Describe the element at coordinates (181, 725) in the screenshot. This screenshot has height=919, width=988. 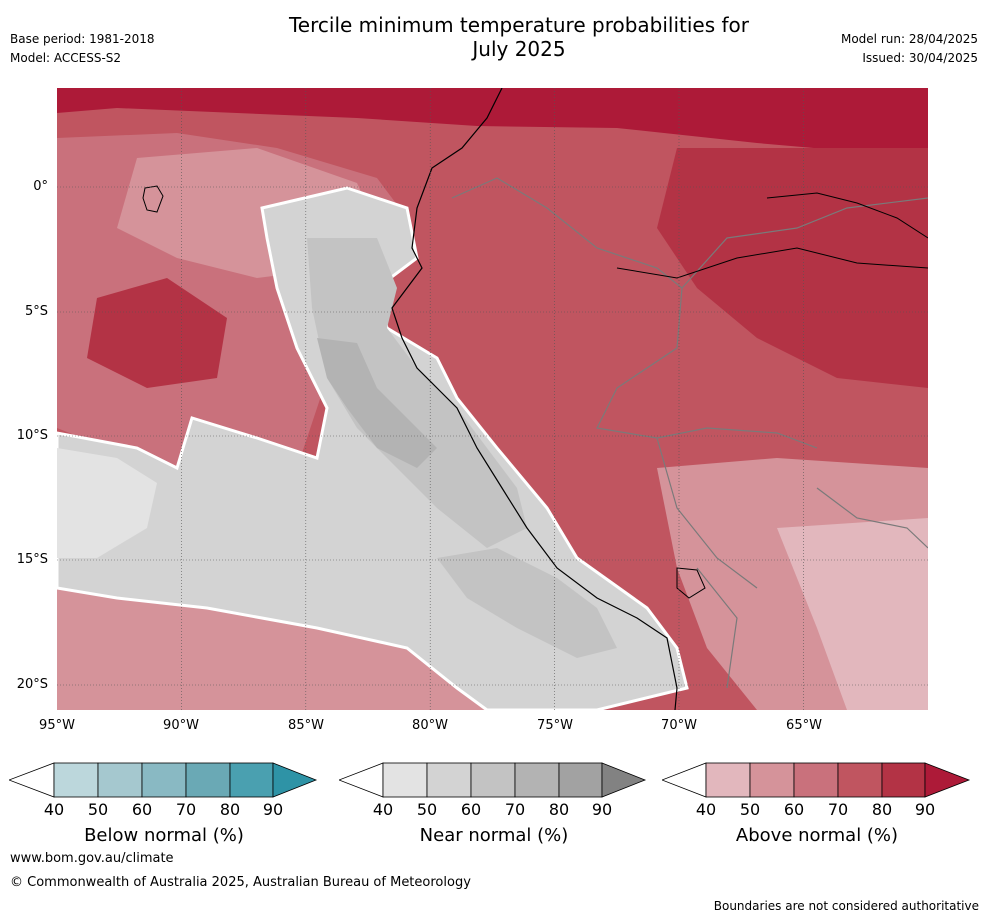
I see `lon-tick-90w: 90°W` at that location.